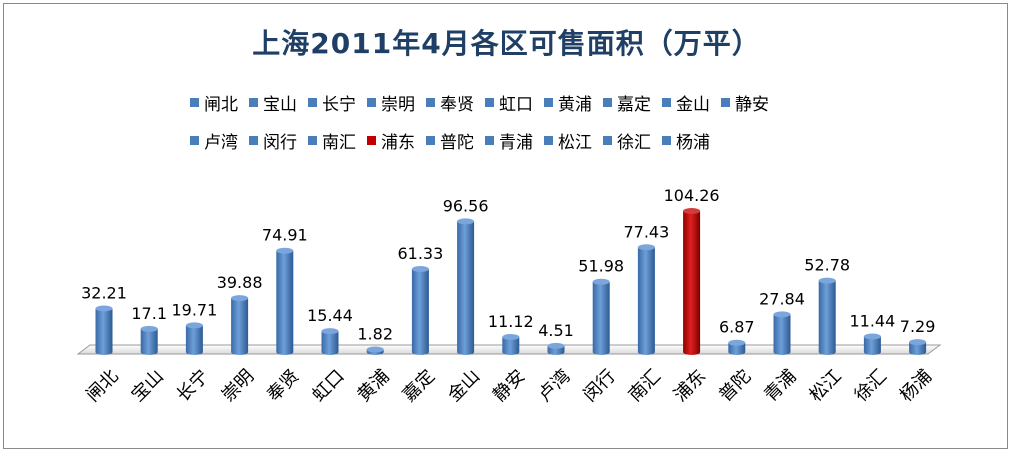 The height and width of the screenshot is (454, 1013). I want to click on data-label: 96.56, so click(466, 205).